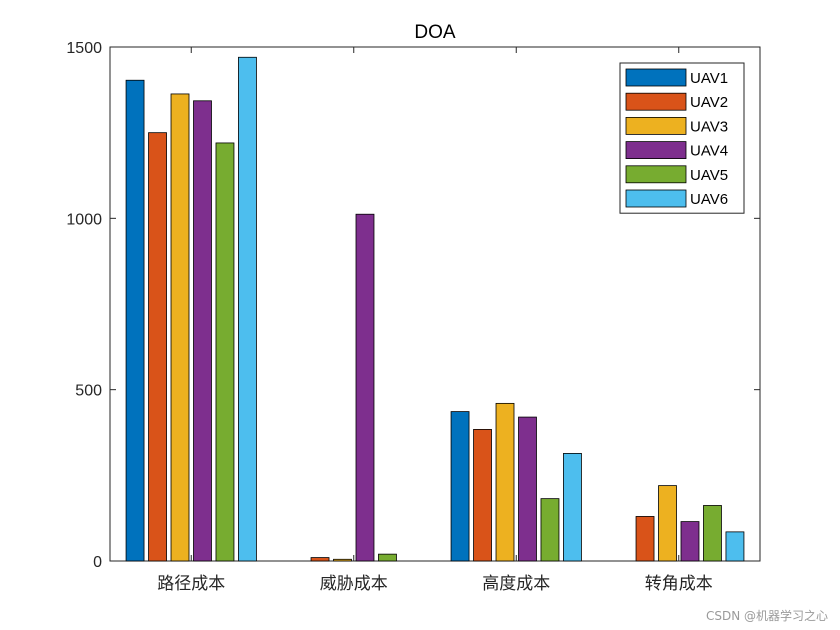 This screenshot has width=840, height=630. I want to click on legend: UAV1 UAV2 UAV3 UAV4 UAV5 UAV6, so click(682, 138).